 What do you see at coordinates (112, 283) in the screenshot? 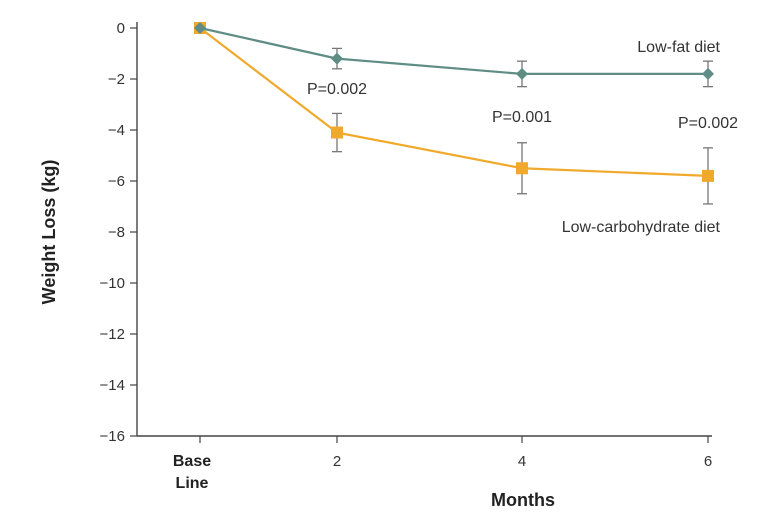
I see `y-tick-label: −10` at bounding box center [112, 283].